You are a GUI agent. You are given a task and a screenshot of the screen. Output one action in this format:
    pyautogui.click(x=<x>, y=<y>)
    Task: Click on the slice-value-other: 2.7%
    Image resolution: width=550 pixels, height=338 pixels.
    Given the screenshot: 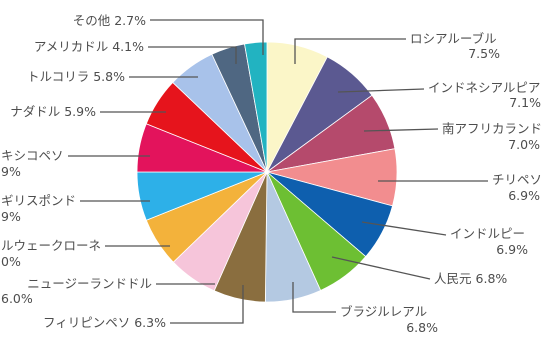 What is the action you would take?
    pyautogui.click(x=130, y=20)
    